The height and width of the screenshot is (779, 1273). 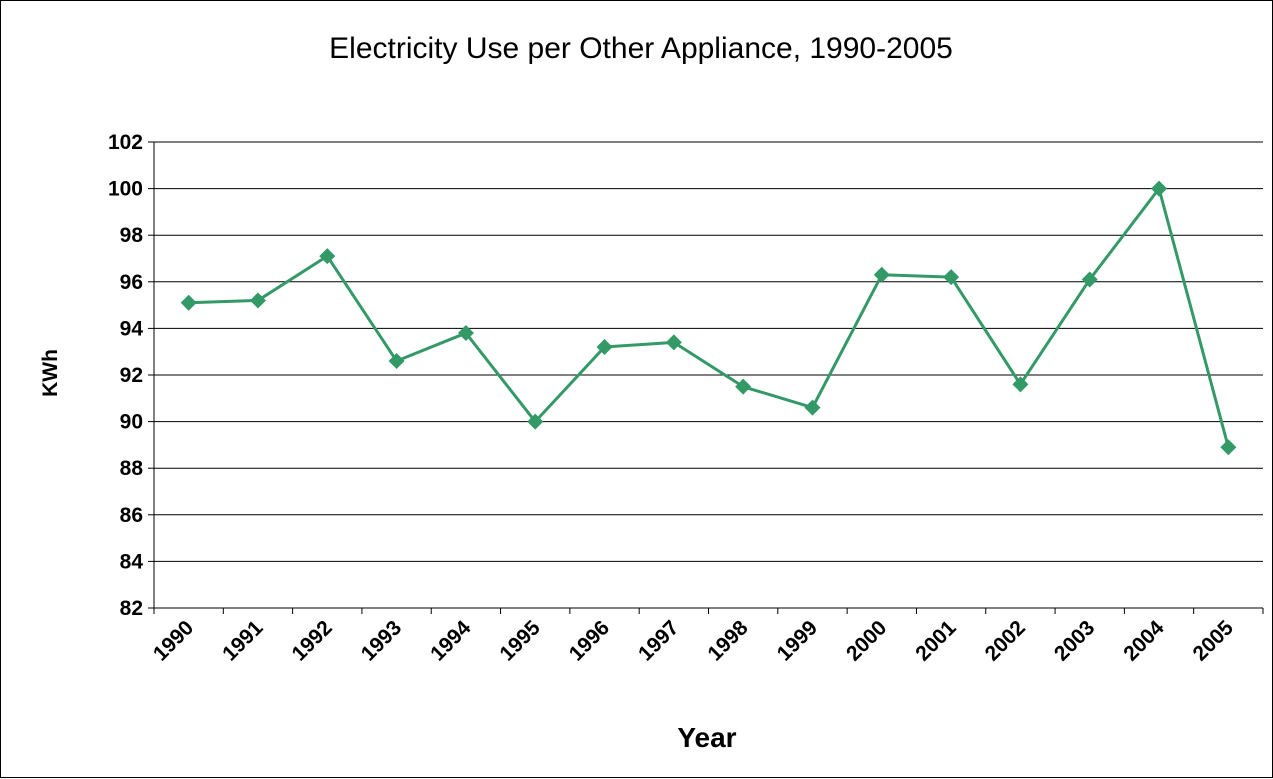 I want to click on y-tick-label: 94, so click(x=132, y=328).